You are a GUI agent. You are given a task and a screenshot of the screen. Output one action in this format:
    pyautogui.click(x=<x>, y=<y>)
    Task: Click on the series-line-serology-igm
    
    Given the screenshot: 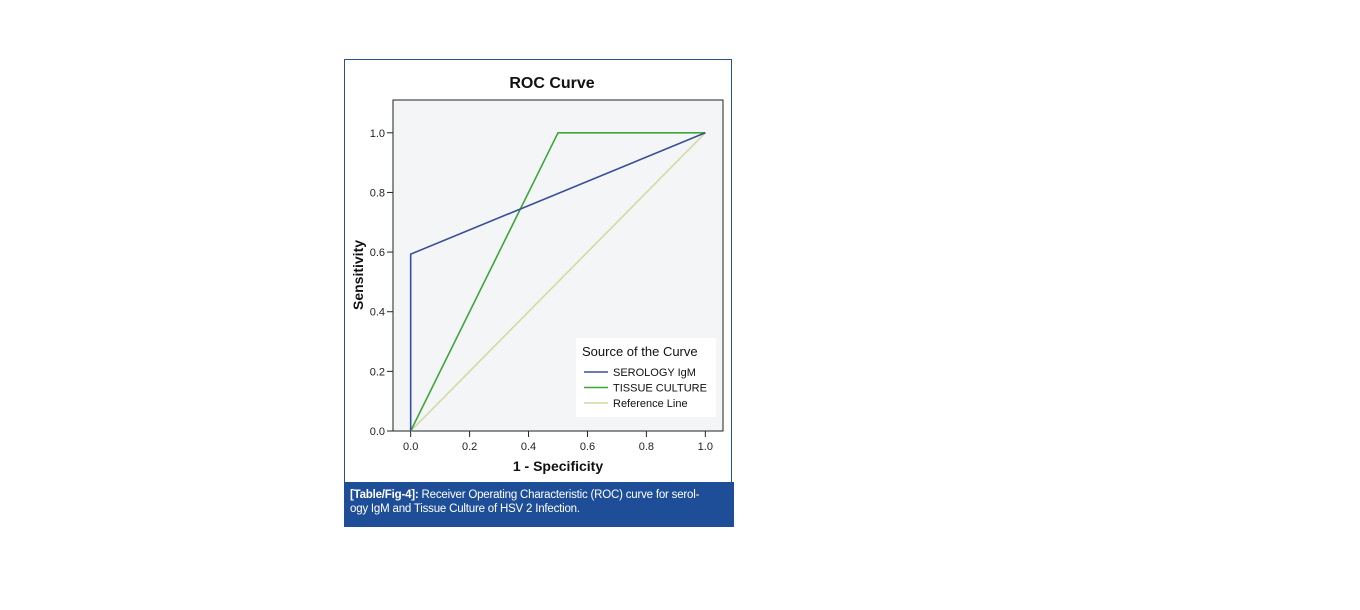 What is the action you would take?
    pyautogui.click(x=557, y=281)
    